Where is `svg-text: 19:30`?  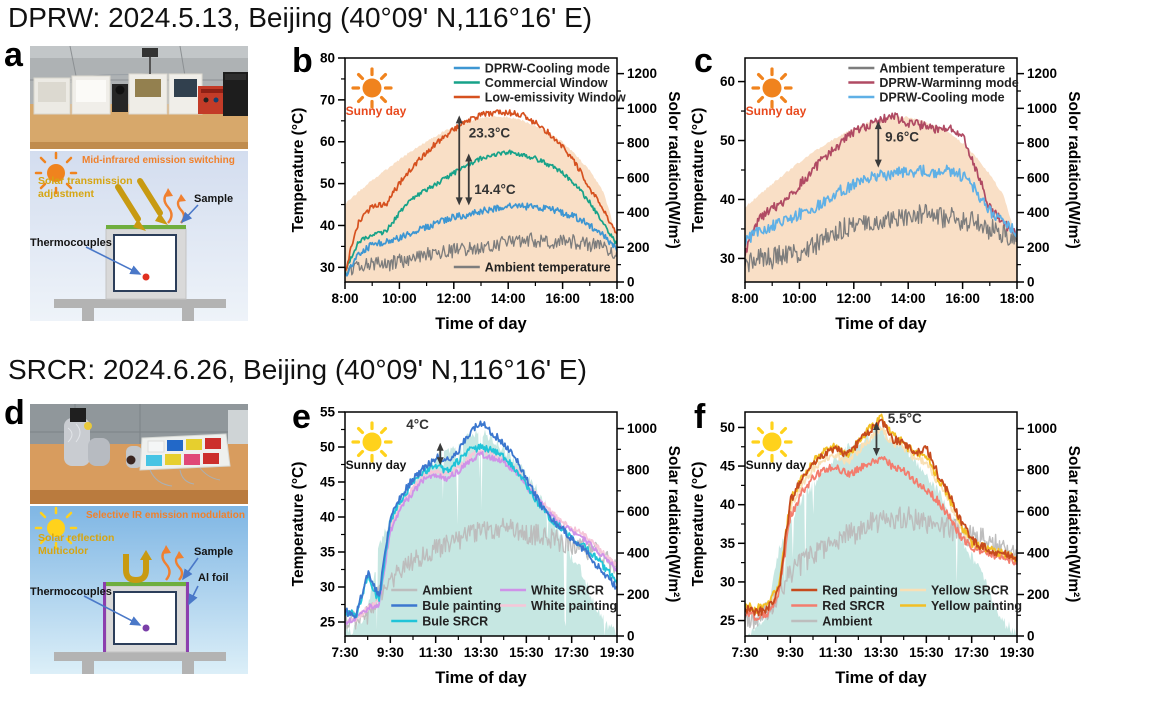
svg-text: 19:30 is located at coordinates (1017, 652).